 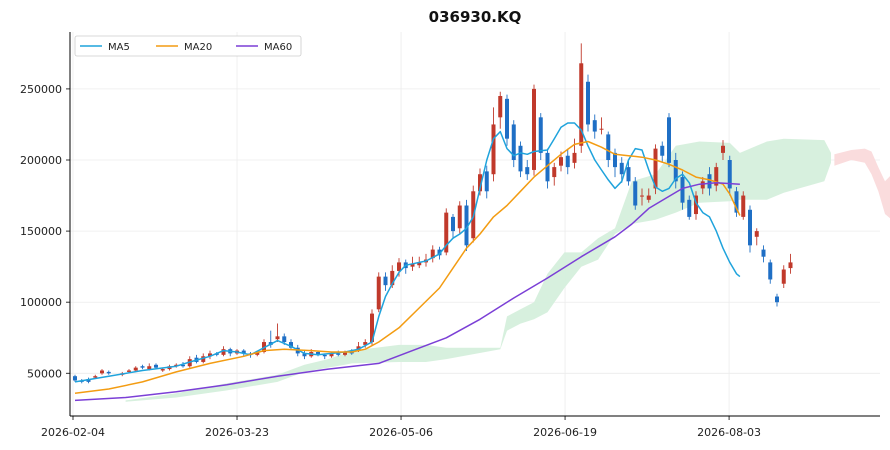 What do you see at coordinates (264, 47) in the screenshot?
I see `legend-item-ma60: MA60` at bounding box center [264, 47].